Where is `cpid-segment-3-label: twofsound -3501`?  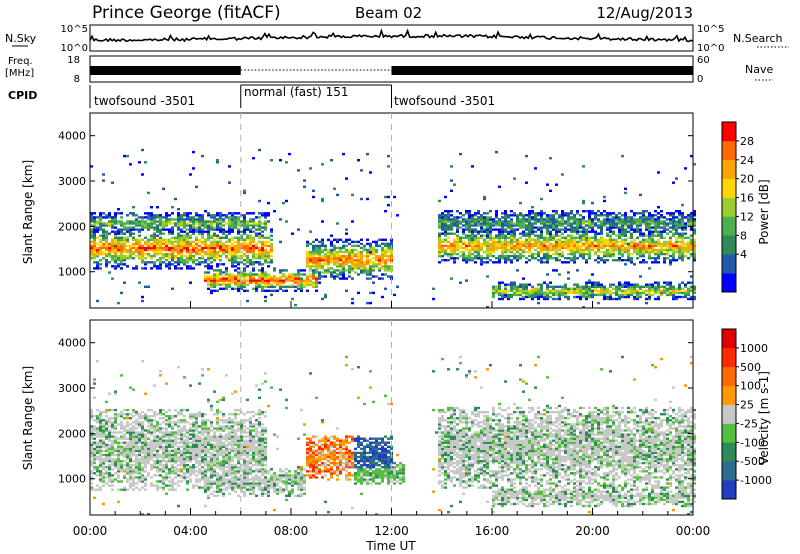
cpid-segment-3-label: twofsound -3501 is located at coordinates (444, 101).